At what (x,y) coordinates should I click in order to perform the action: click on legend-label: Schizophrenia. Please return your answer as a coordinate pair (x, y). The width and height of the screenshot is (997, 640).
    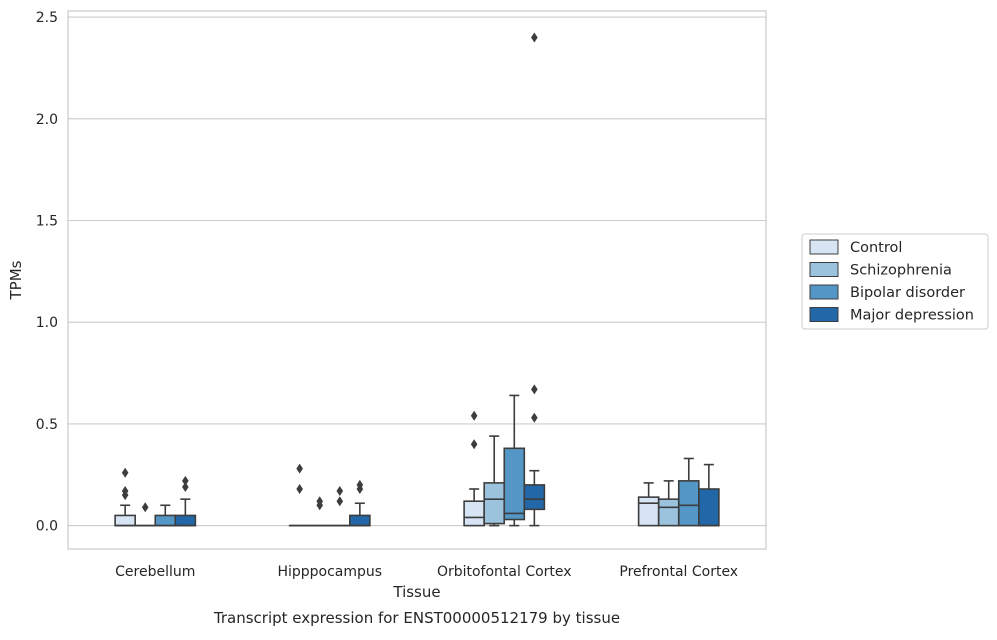
    Looking at the image, I should click on (901, 271).